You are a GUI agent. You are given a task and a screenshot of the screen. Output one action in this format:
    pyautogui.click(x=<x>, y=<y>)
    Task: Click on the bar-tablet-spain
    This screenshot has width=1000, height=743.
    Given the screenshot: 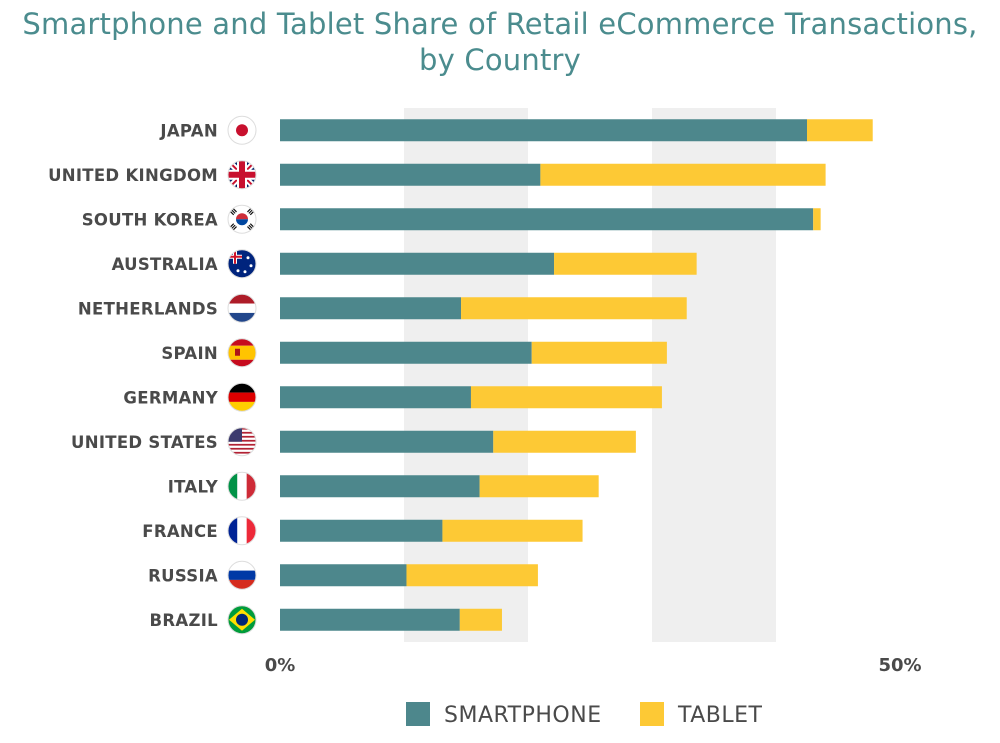 What is the action you would take?
    pyautogui.click(x=599, y=352)
    